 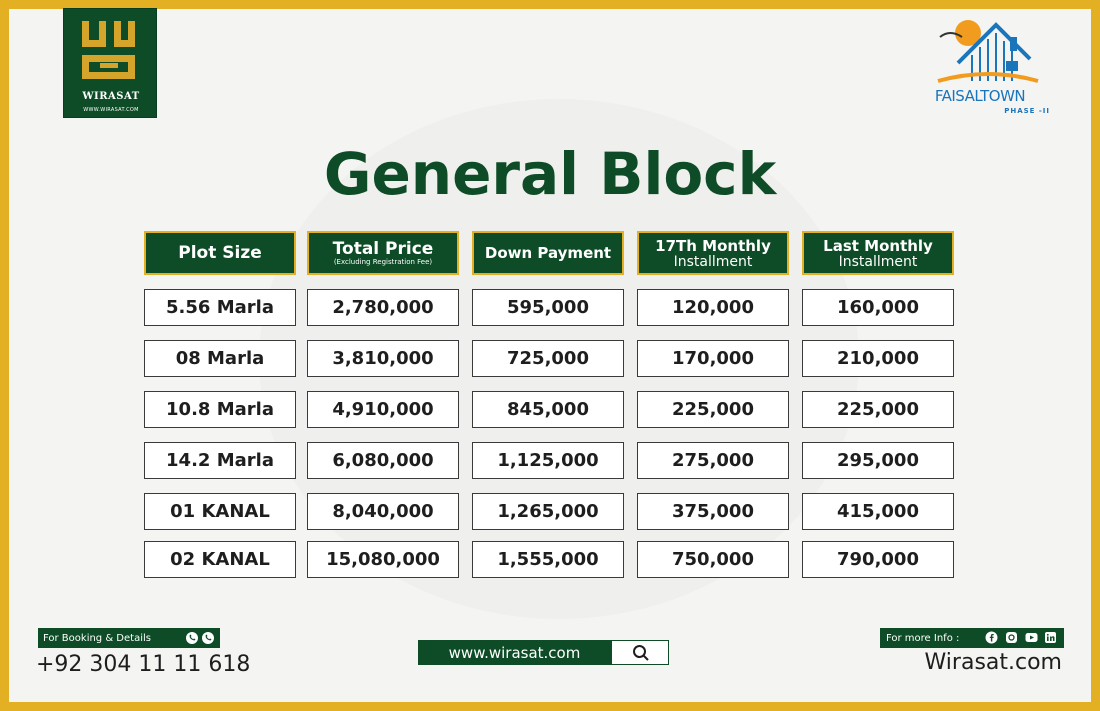 I want to click on header-total-price: Total Price (Excluding Registration Fee), so click(x=383, y=253).